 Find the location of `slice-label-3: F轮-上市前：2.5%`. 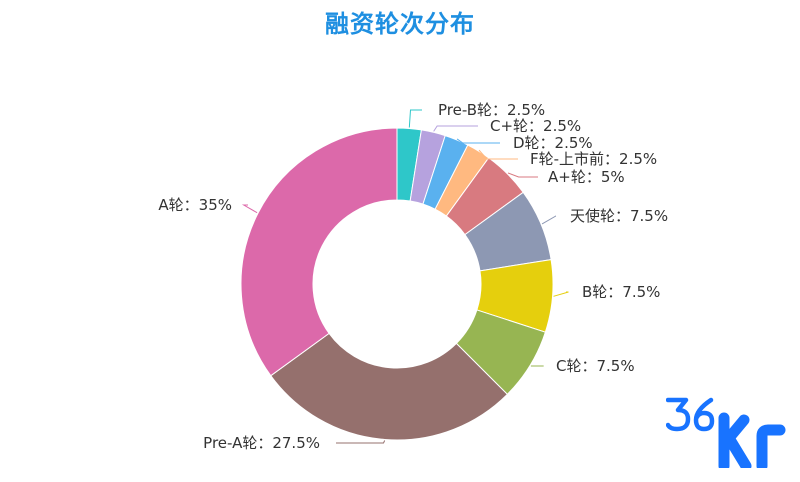

slice-label-3: F轮-上市前：2.5% is located at coordinates (593, 159).